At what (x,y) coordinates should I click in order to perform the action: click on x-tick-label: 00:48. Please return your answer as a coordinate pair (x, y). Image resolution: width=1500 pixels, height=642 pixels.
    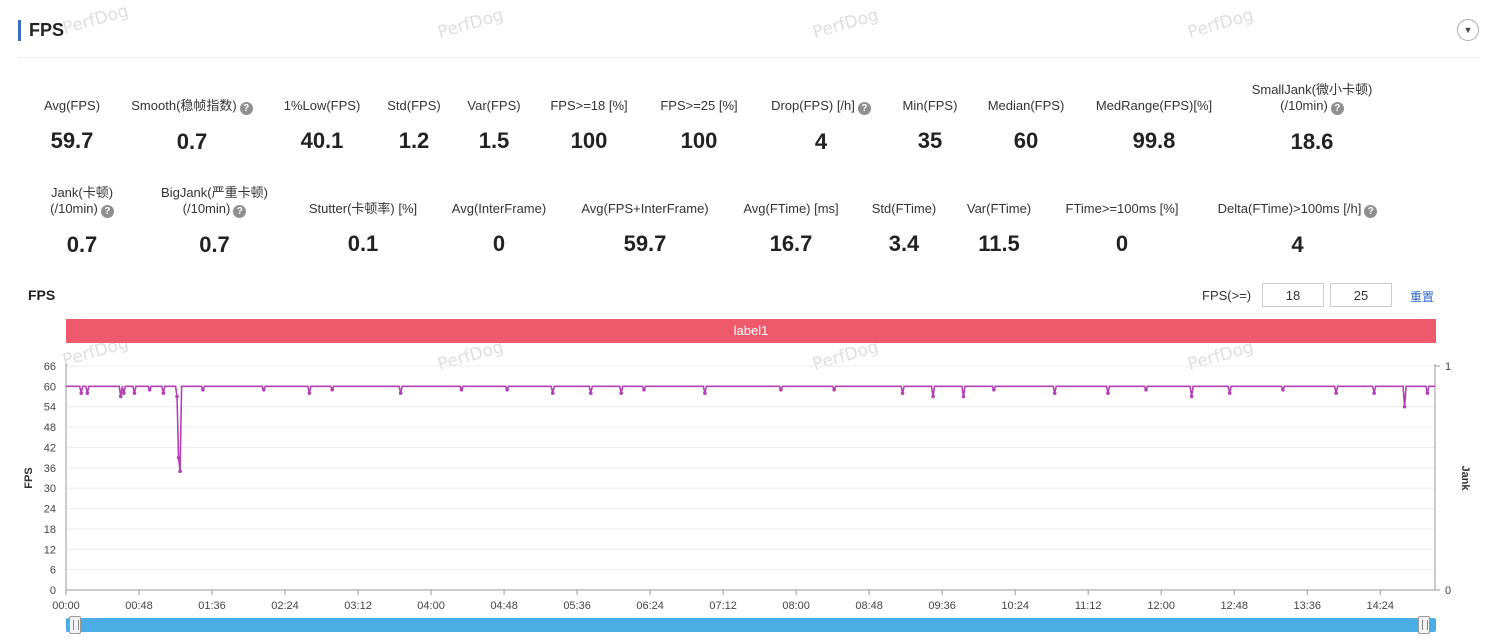
    Looking at the image, I should click on (139, 606).